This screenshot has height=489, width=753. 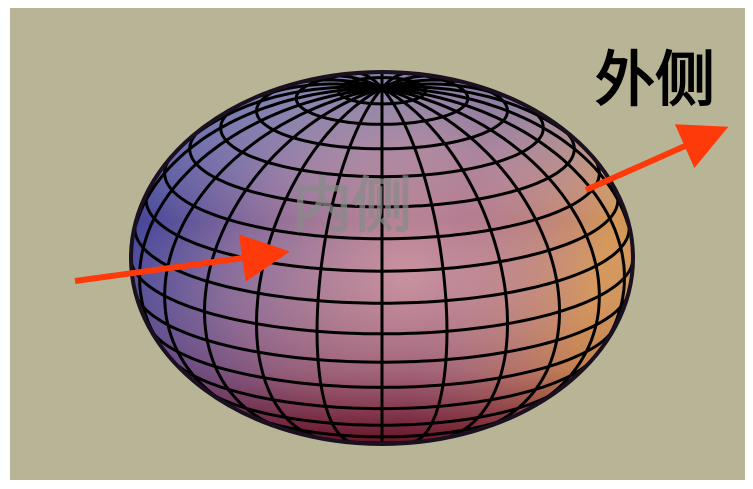 I want to click on arrow-inner, so click(x=182, y=259).